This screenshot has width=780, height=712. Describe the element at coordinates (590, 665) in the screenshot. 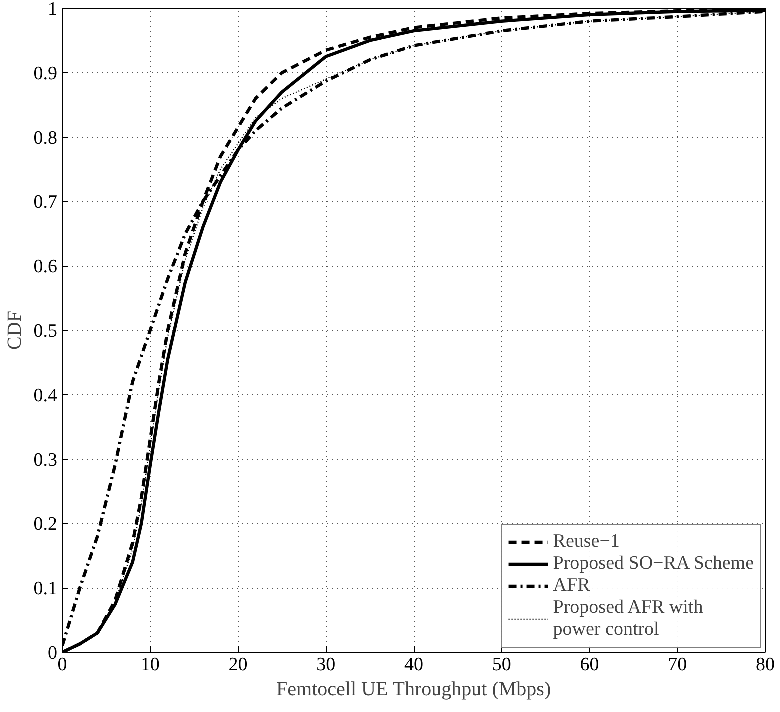

I see `x-tick-label: 60` at that location.